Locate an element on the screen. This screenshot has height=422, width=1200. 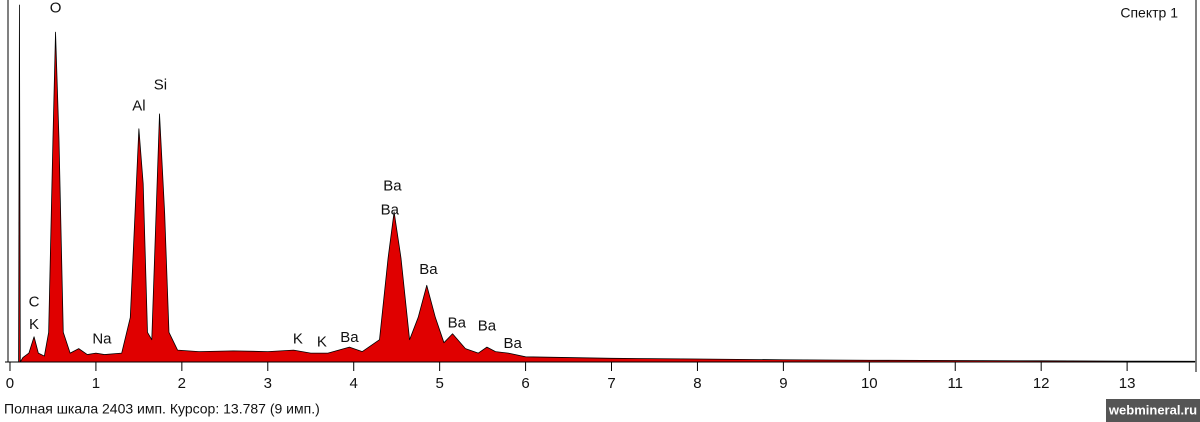
watermark-box is located at coordinates (1153, 410).